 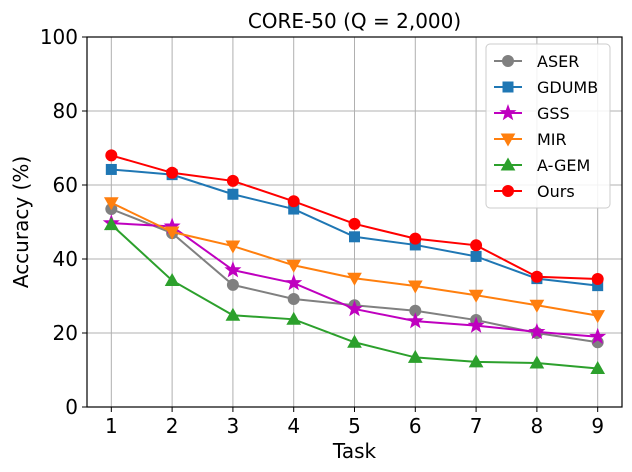 What do you see at coordinates (567, 87) in the screenshot?
I see `legend-label: GDUMB` at bounding box center [567, 87].